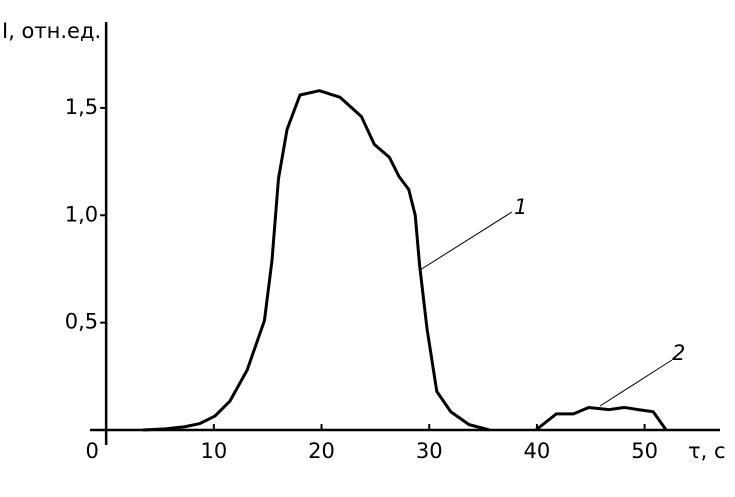 This screenshot has height=497, width=735. Describe the element at coordinates (81, 322) in the screenshot. I see `y-tick-label: 0,5` at that location.